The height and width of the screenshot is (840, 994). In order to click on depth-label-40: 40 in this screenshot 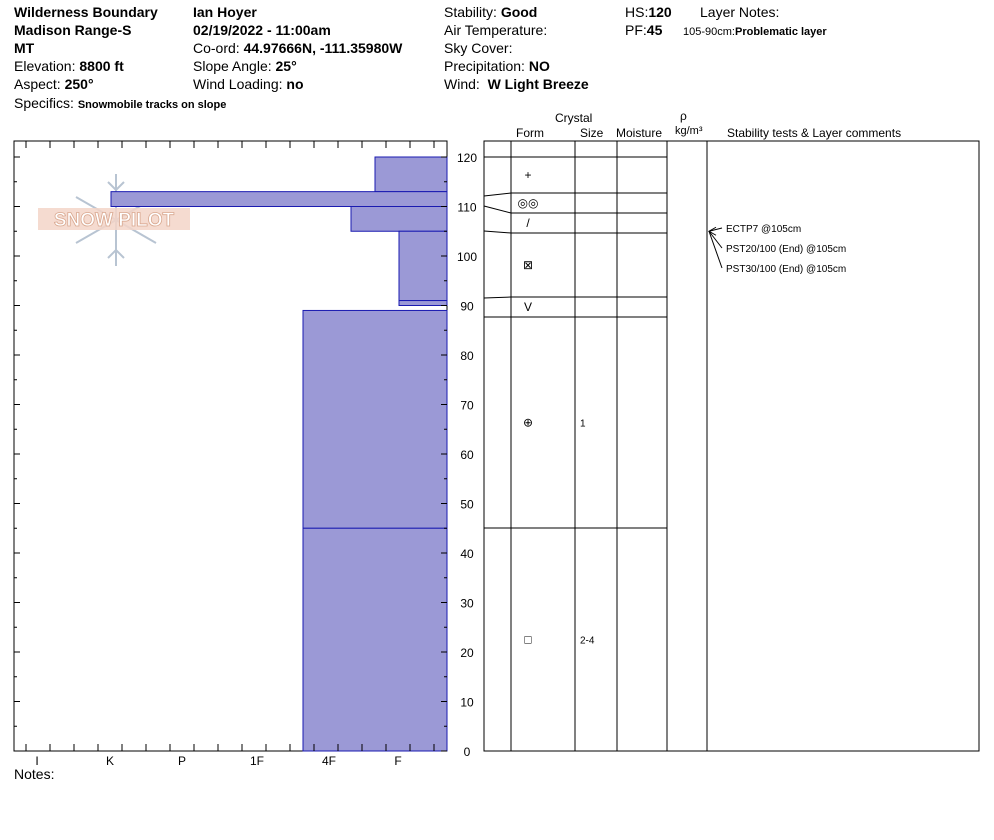, I will do `click(467, 554)`.